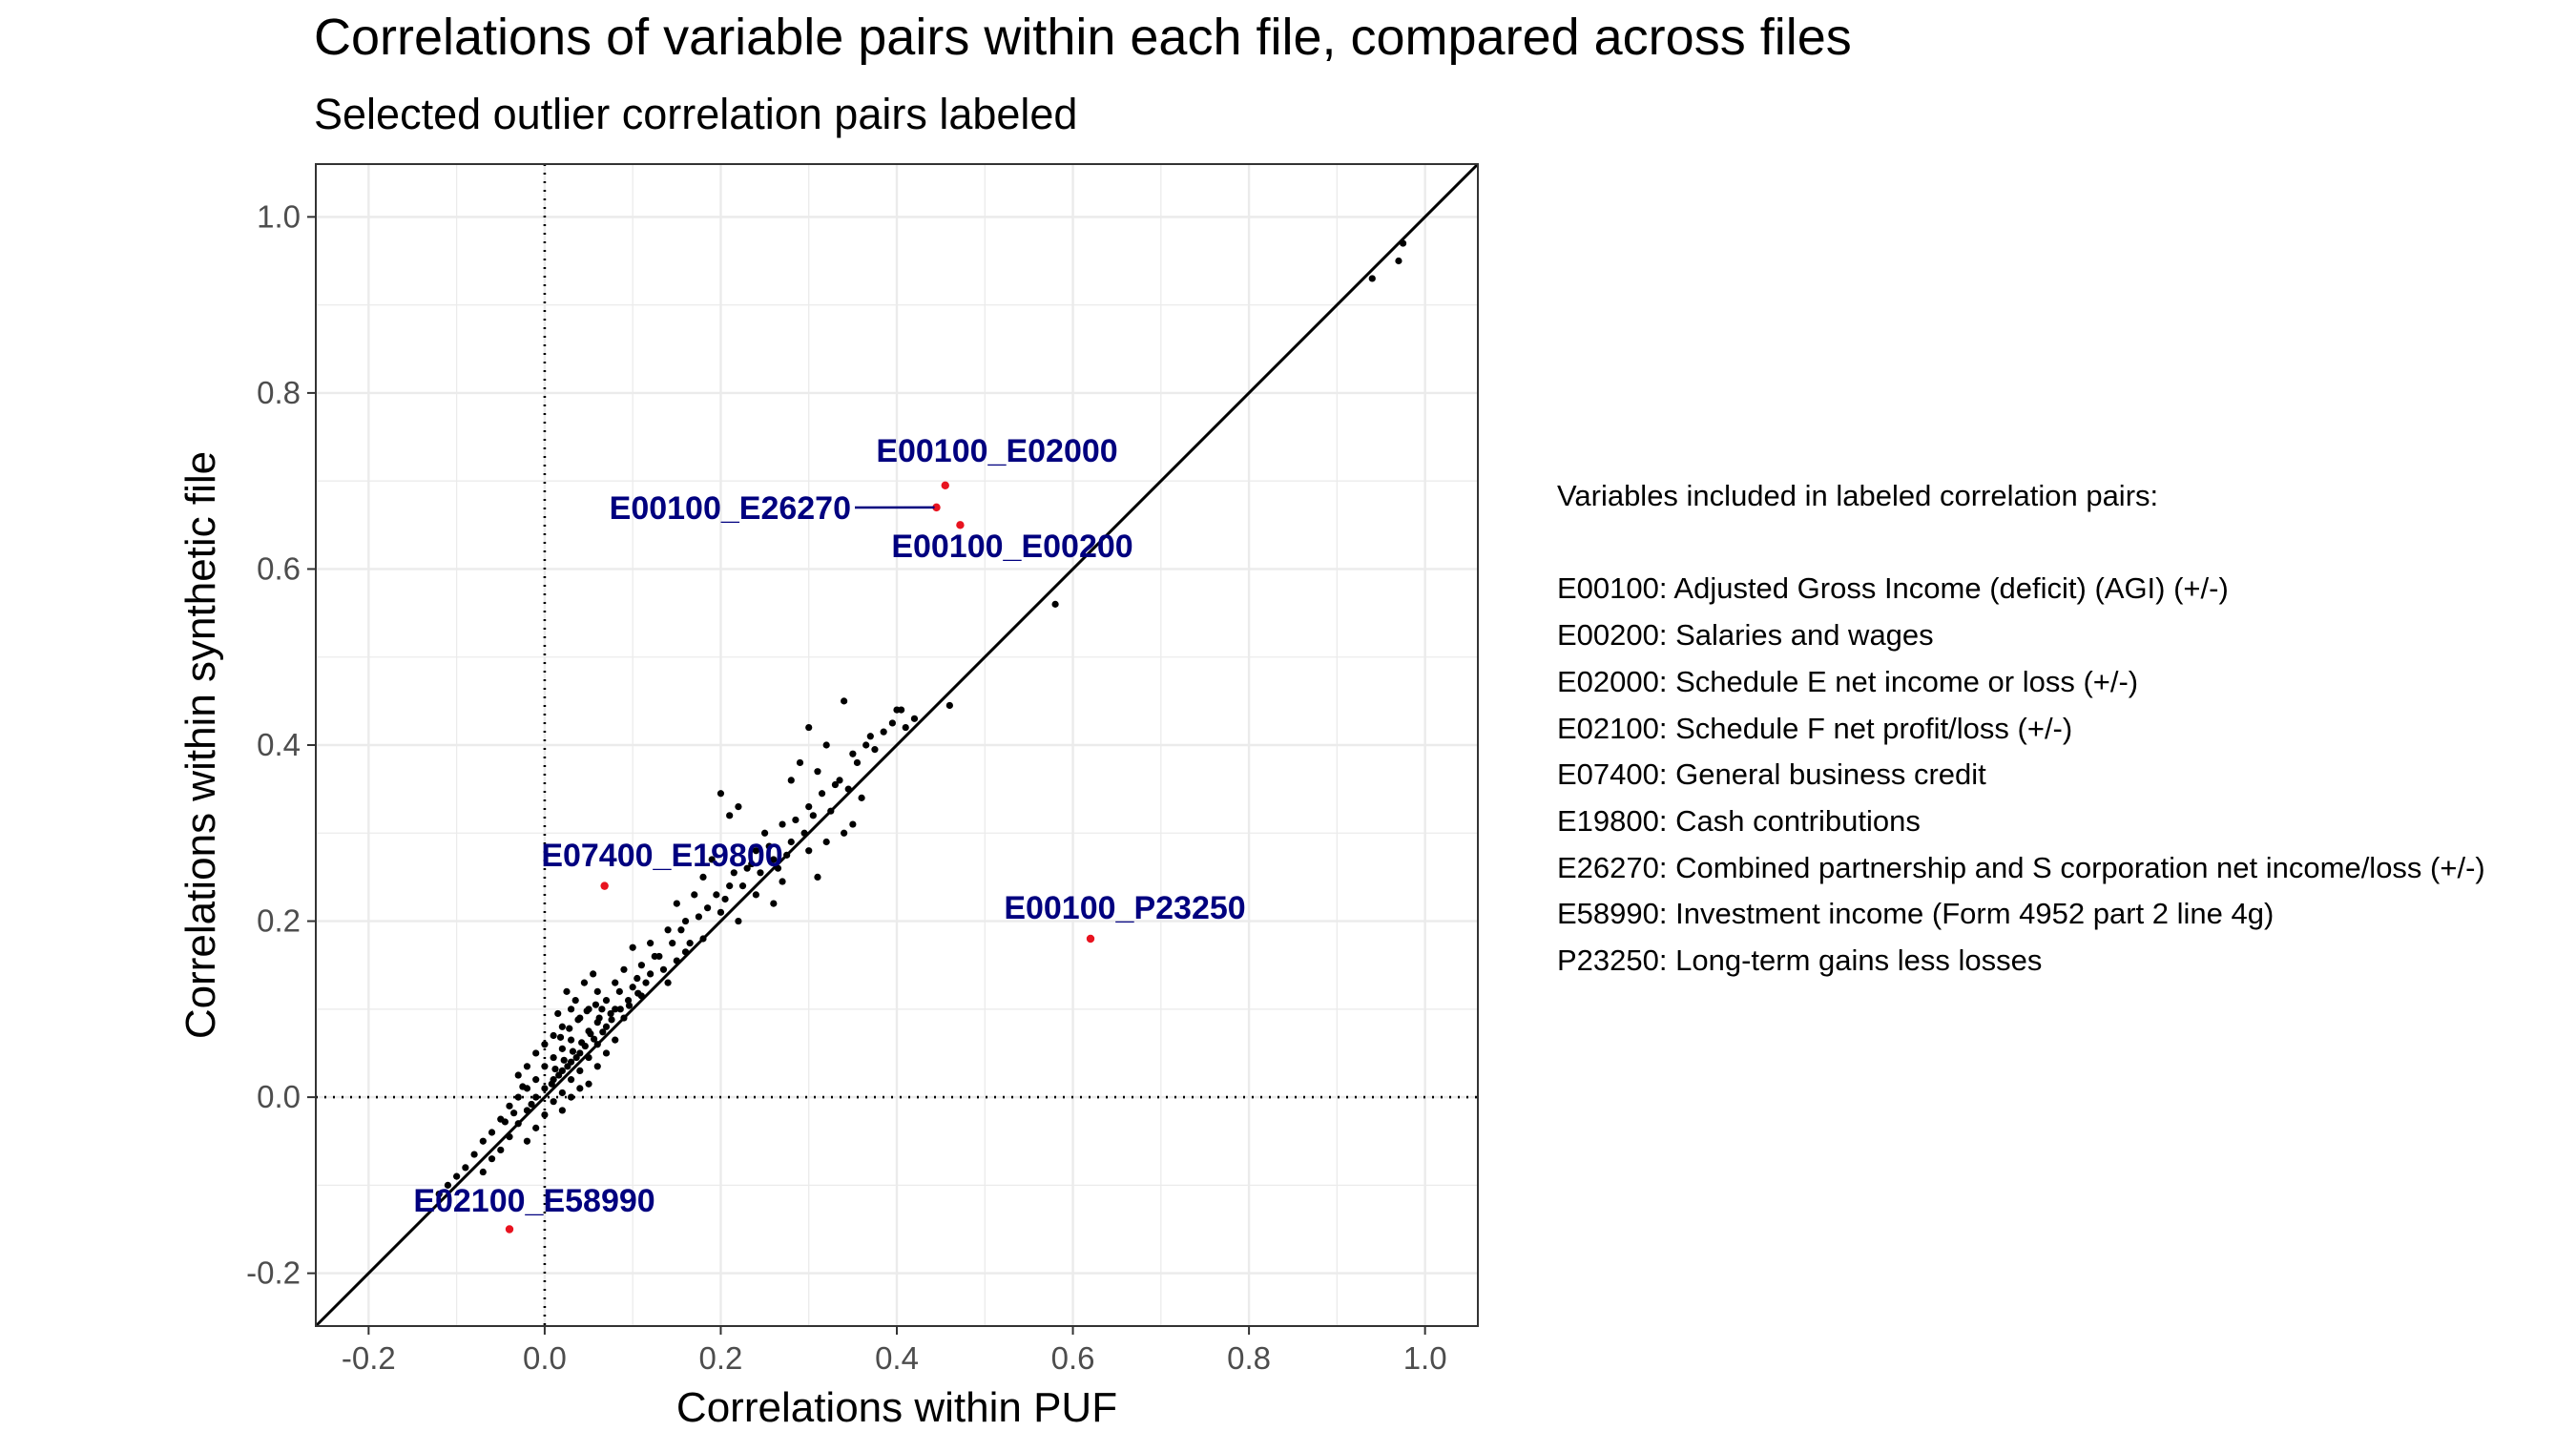 This screenshot has height=1431, width=2576. I want to click on y-tick-label: 0.4, so click(279, 744).